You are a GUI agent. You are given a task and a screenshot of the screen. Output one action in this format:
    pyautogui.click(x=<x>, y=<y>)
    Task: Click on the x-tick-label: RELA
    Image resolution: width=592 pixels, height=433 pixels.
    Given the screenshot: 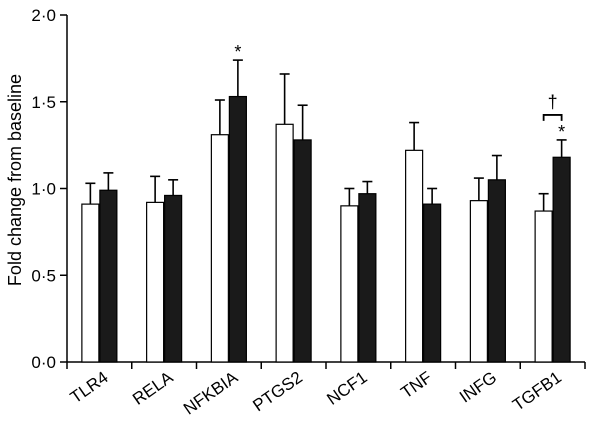 What is the action you would take?
    pyautogui.click(x=153, y=387)
    